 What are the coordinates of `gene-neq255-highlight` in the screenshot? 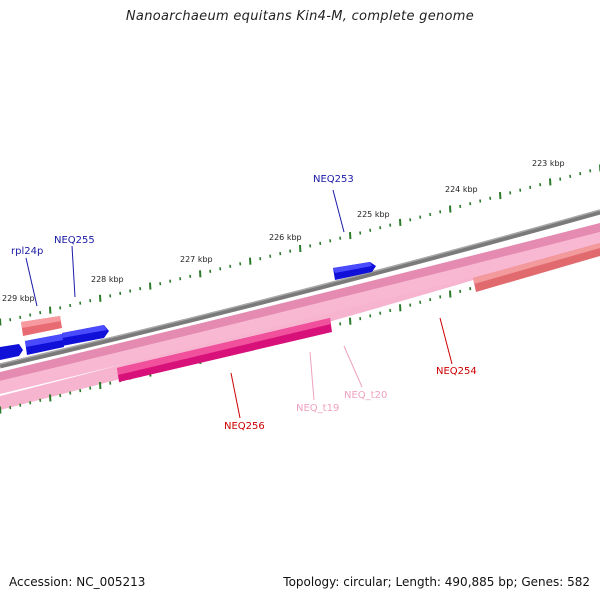 It's located at (84, 331).